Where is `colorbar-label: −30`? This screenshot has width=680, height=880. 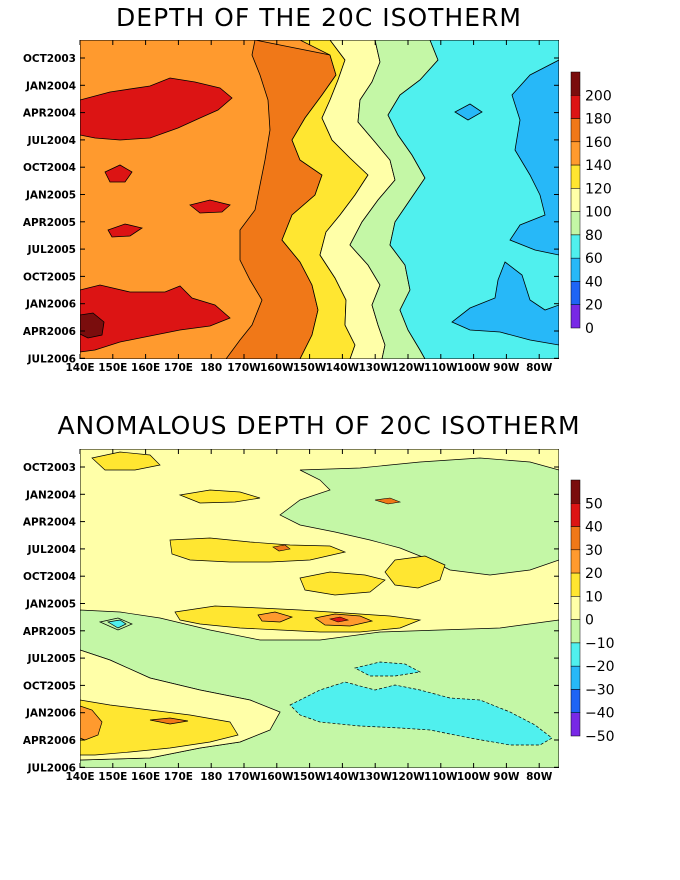 colorbar-label: −30 is located at coordinates (600, 690).